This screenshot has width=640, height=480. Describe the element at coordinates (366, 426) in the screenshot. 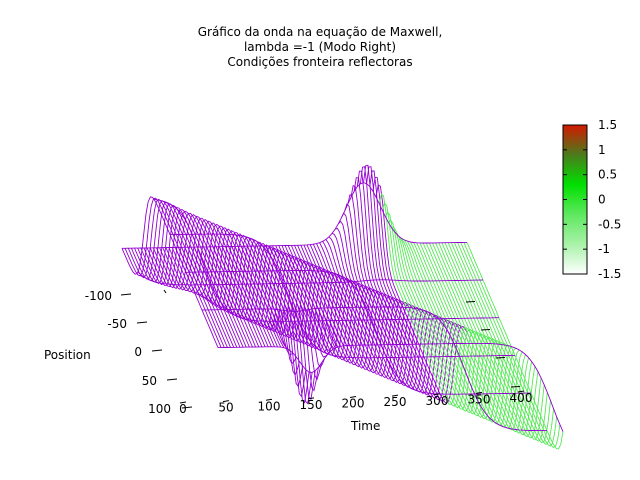

I see `x-axis-label: Time` at that location.